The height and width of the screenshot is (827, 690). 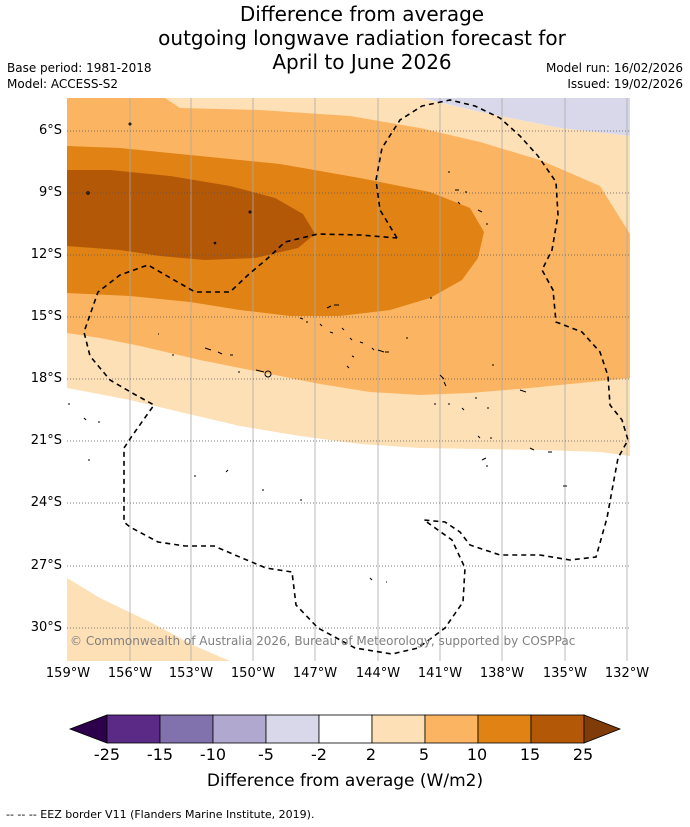 I want to click on model-name: Model: ACCESS-S2, so click(x=63, y=84).